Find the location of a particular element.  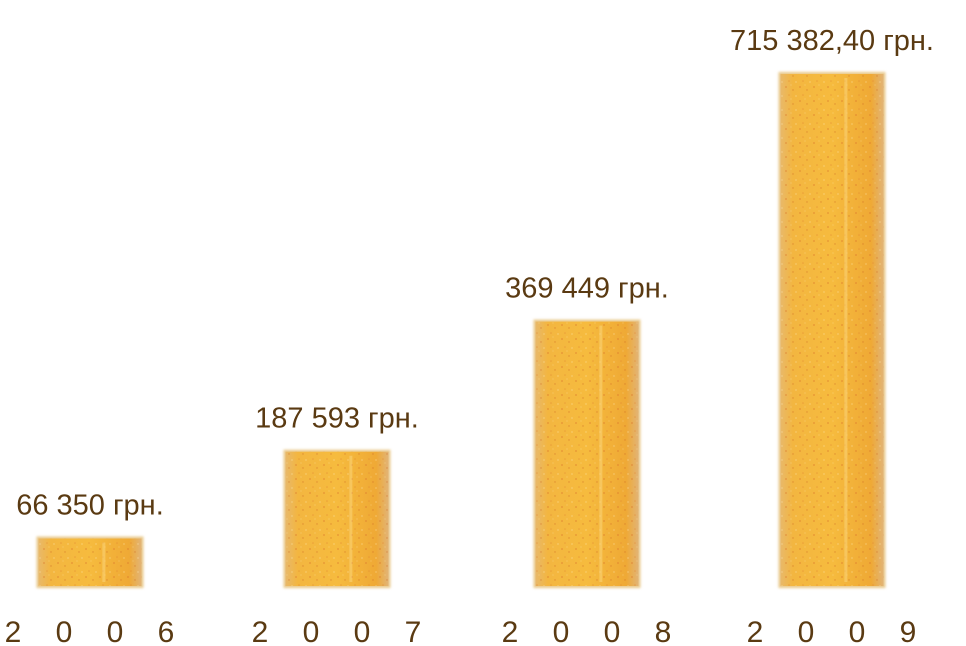

data-label-4: 715 382,40 грн. is located at coordinates (832, 41).